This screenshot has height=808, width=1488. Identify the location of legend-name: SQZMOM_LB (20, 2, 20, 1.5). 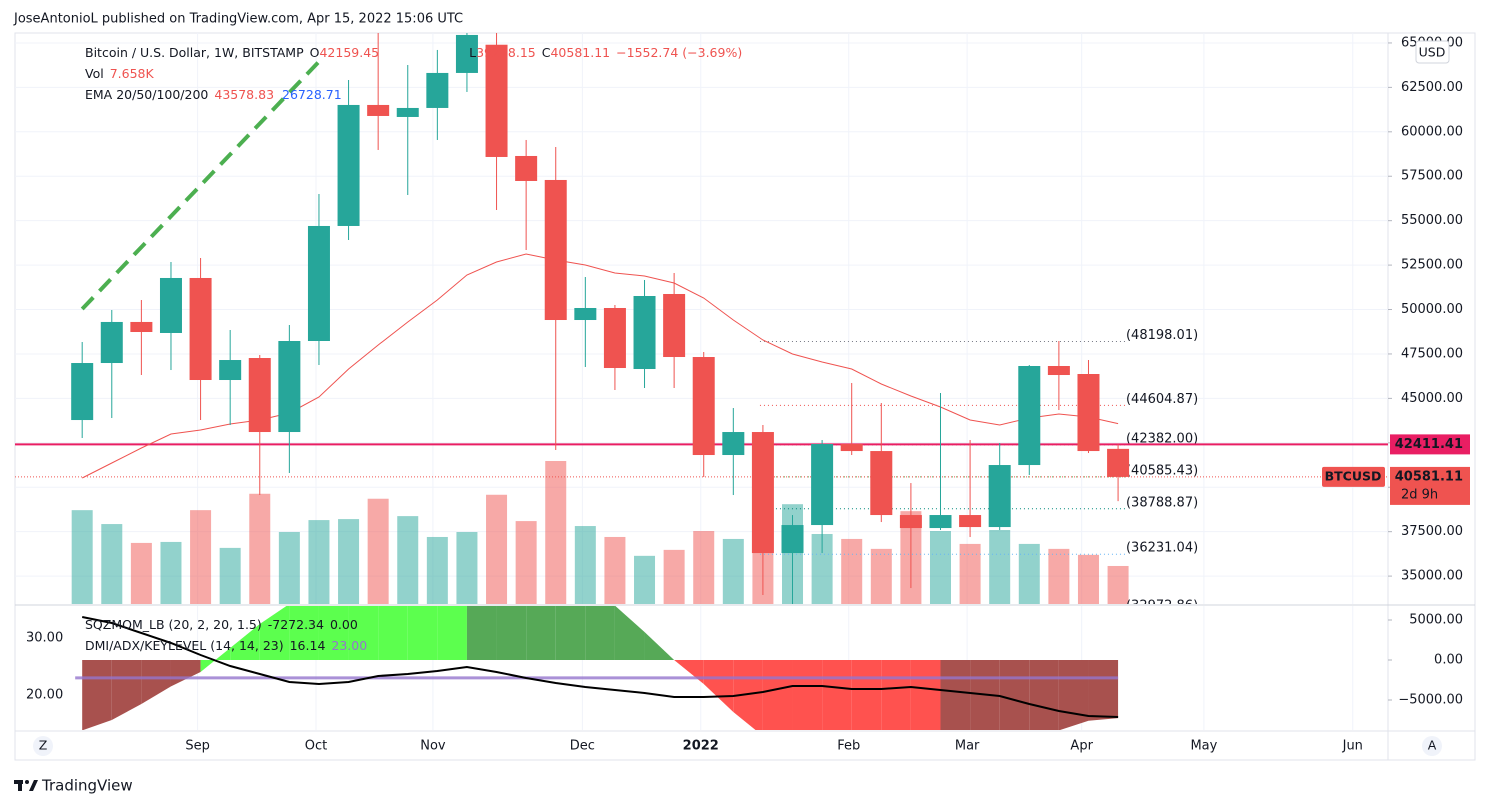
(173, 624).